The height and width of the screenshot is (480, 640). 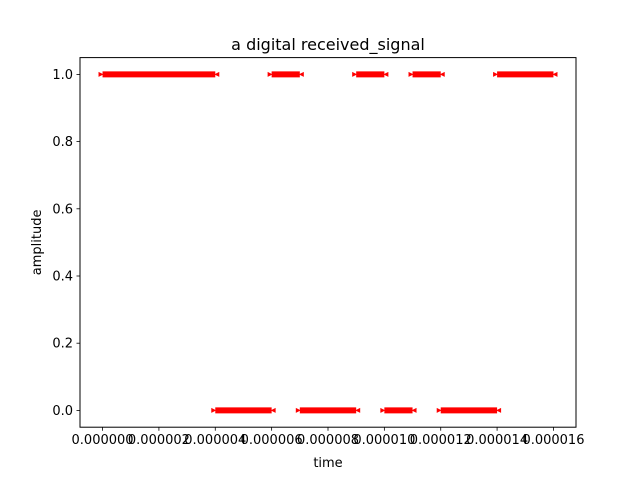 I want to click on x-tick-label: 0.000012, so click(x=441, y=440).